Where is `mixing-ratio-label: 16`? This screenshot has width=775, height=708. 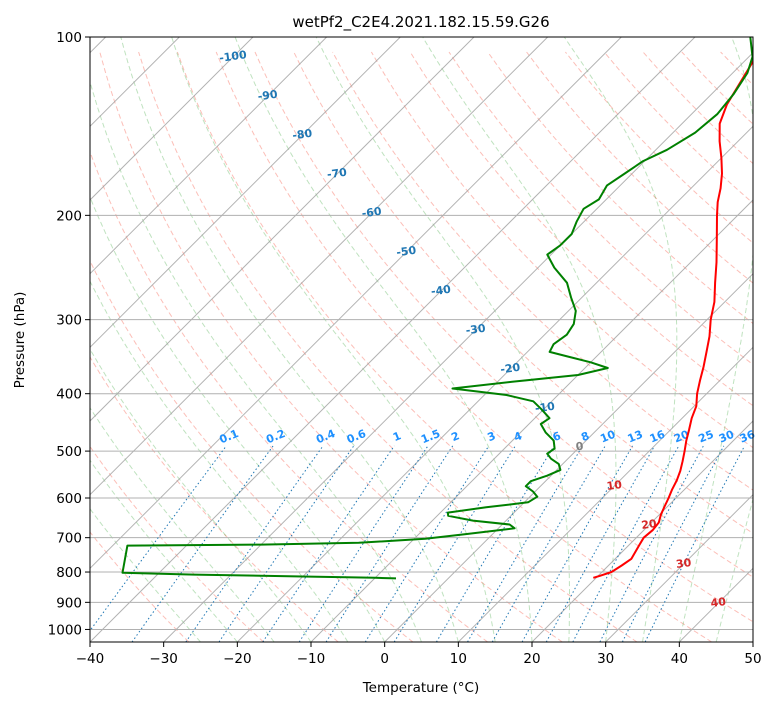
mixing-ratio-label: 16 is located at coordinates (657, 437).